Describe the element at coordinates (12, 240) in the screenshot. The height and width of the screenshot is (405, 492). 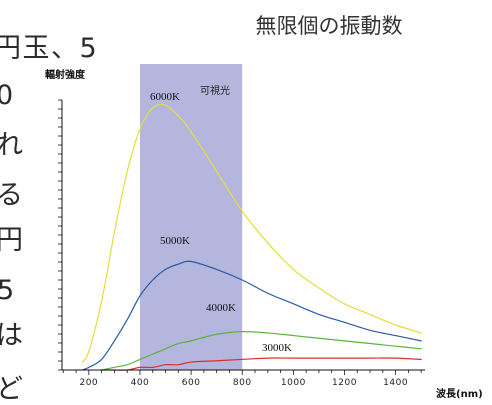
I see `background-text-line: 円` at that location.